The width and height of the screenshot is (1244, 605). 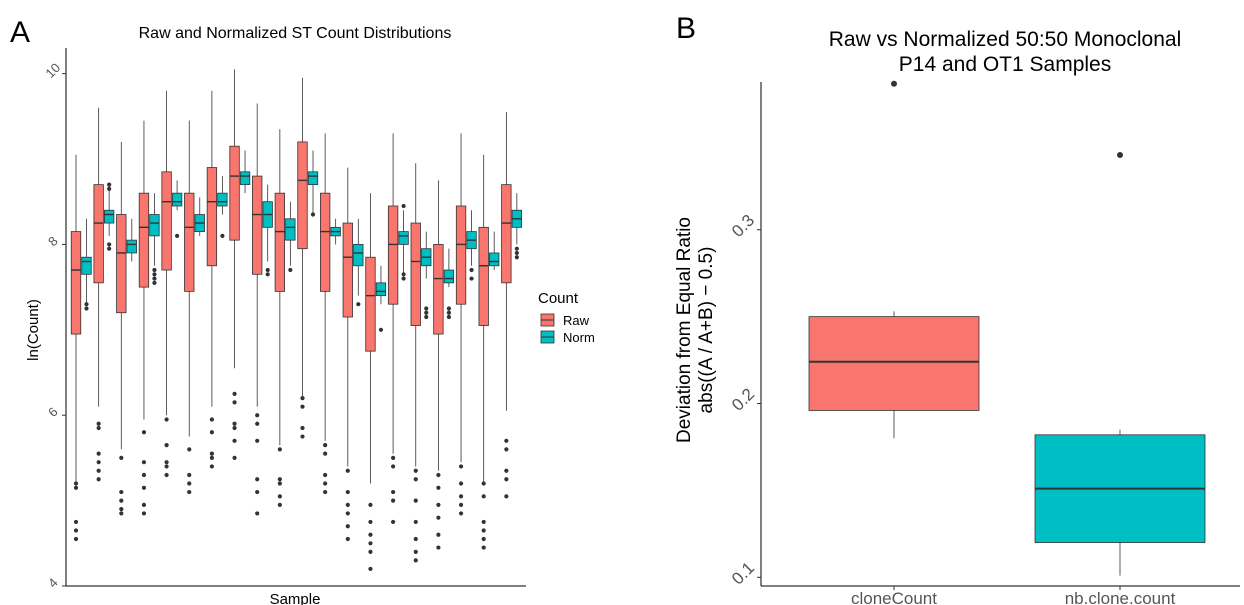 What do you see at coordinates (576, 320) in the screenshot?
I see `legend-label-raw: Raw` at bounding box center [576, 320].